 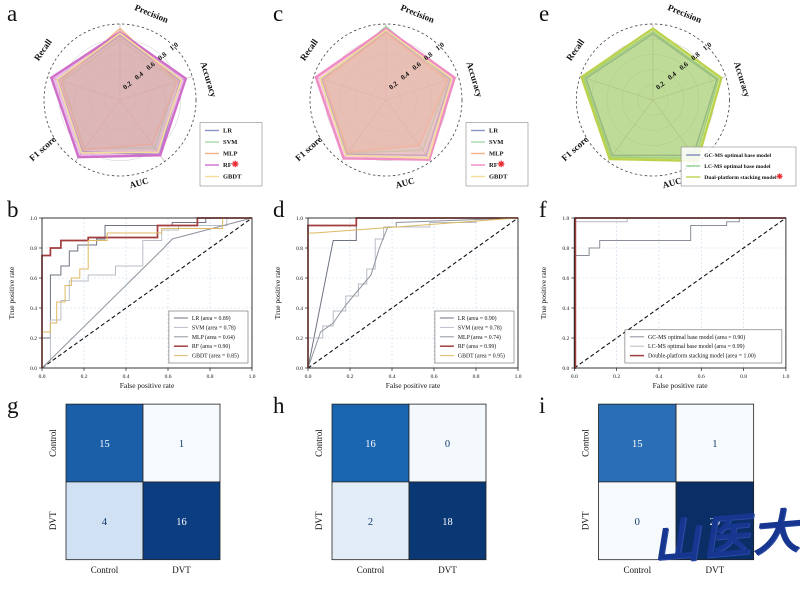 What do you see at coordinates (428, 56) in the screenshot?
I see `radar-tick-label: 0.8` at bounding box center [428, 56].